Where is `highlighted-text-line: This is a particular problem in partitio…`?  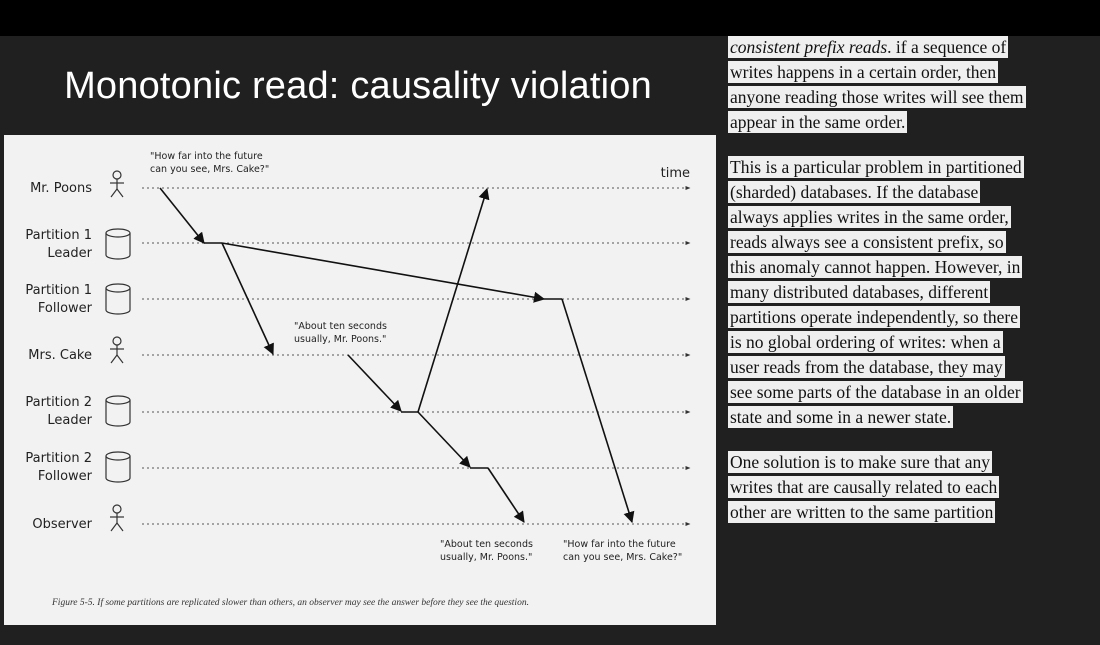
highlighted-text-line: This is a particular problem in partitio… is located at coordinates (876, 167).